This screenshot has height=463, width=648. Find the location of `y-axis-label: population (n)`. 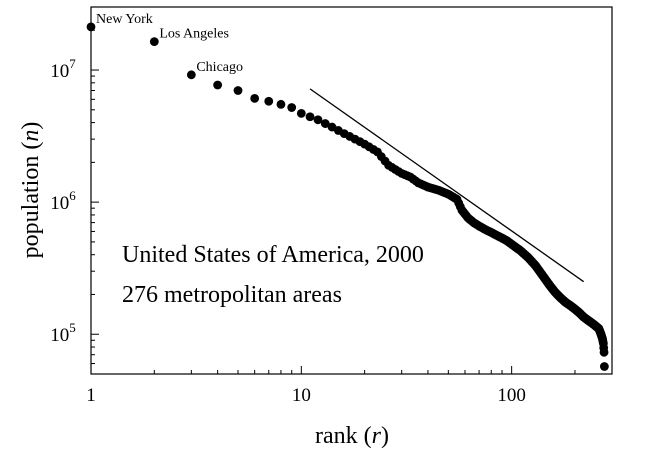

y-axis-label: population (n) is located at coordinates (31, 190).